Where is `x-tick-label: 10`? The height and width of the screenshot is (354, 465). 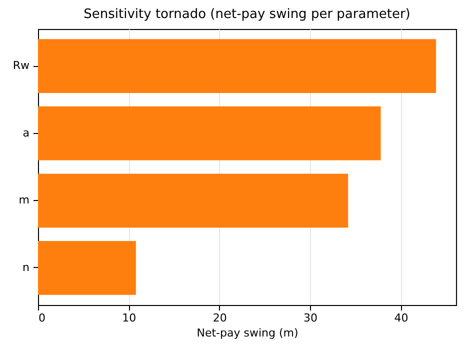
x-tick-label: 10 is located at coordinates (129, 318).